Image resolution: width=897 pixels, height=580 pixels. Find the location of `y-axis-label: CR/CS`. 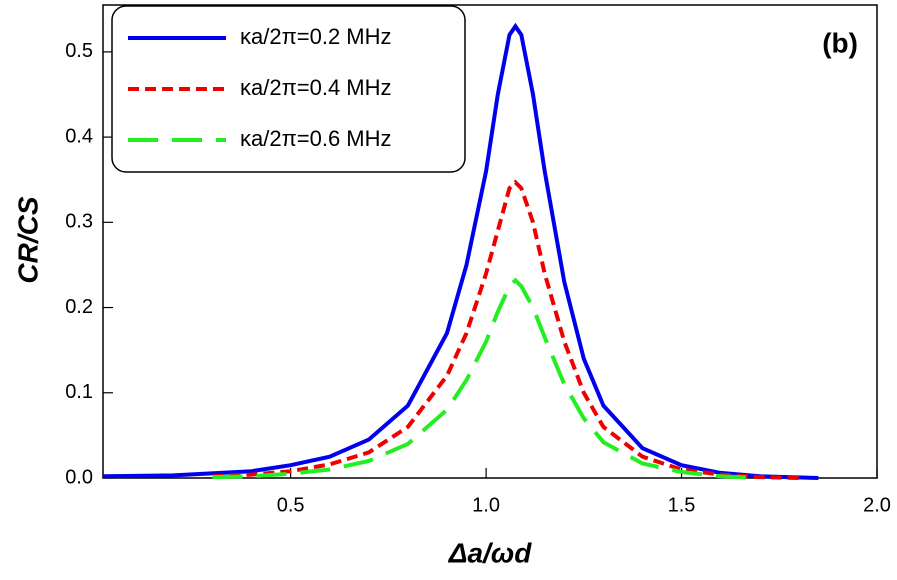

y-axis-label: CR/CS is located at coordinates (27, 239).